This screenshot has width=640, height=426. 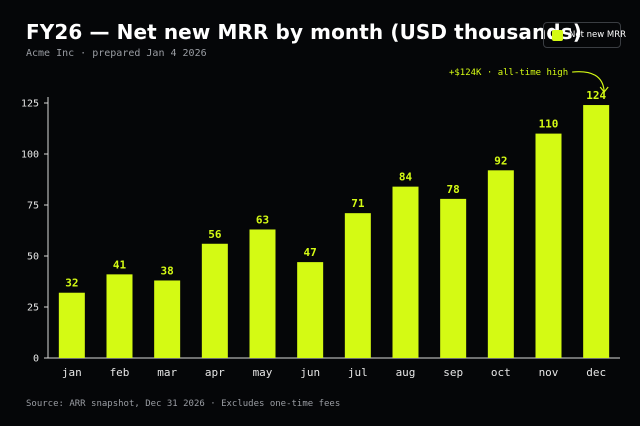 What do you see at coordinates (116, 53) in the screenshot?
I see `chart-subtitle: Acme Inc · prepared Jan 4 2026` at bounding box center [116, 53].